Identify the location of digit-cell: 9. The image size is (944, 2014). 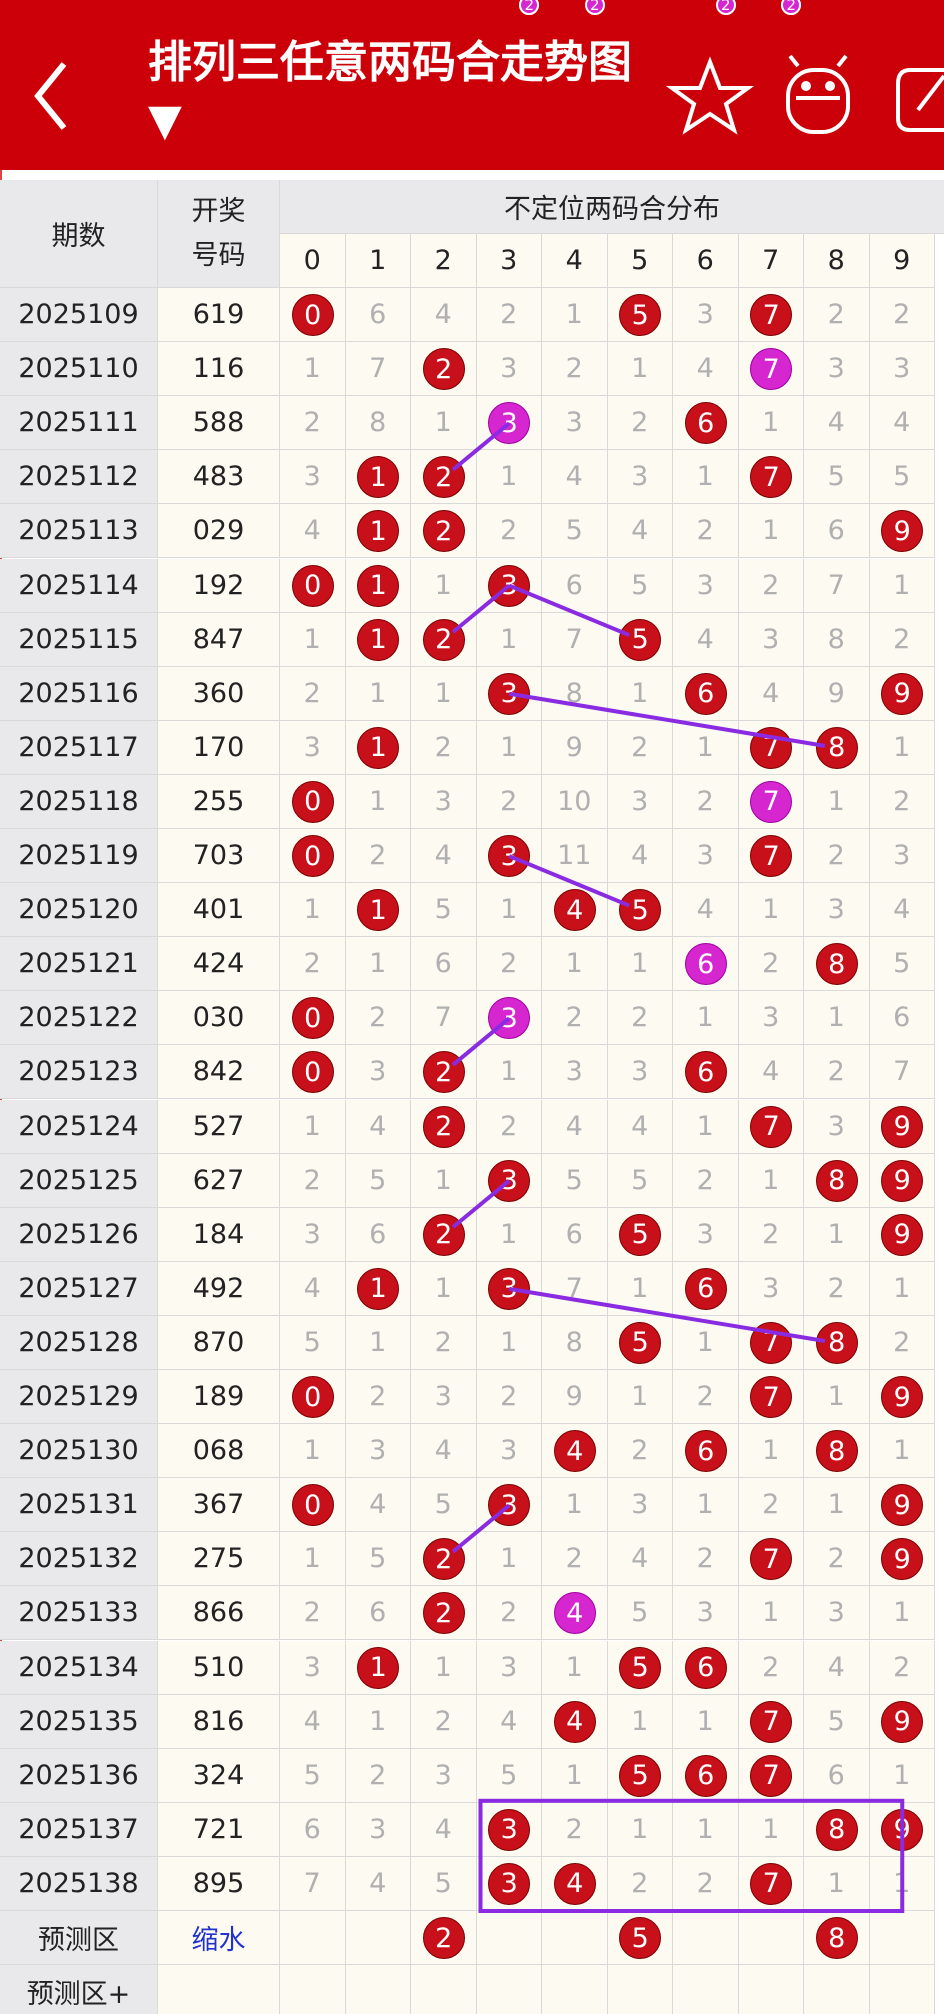
(902, 531).